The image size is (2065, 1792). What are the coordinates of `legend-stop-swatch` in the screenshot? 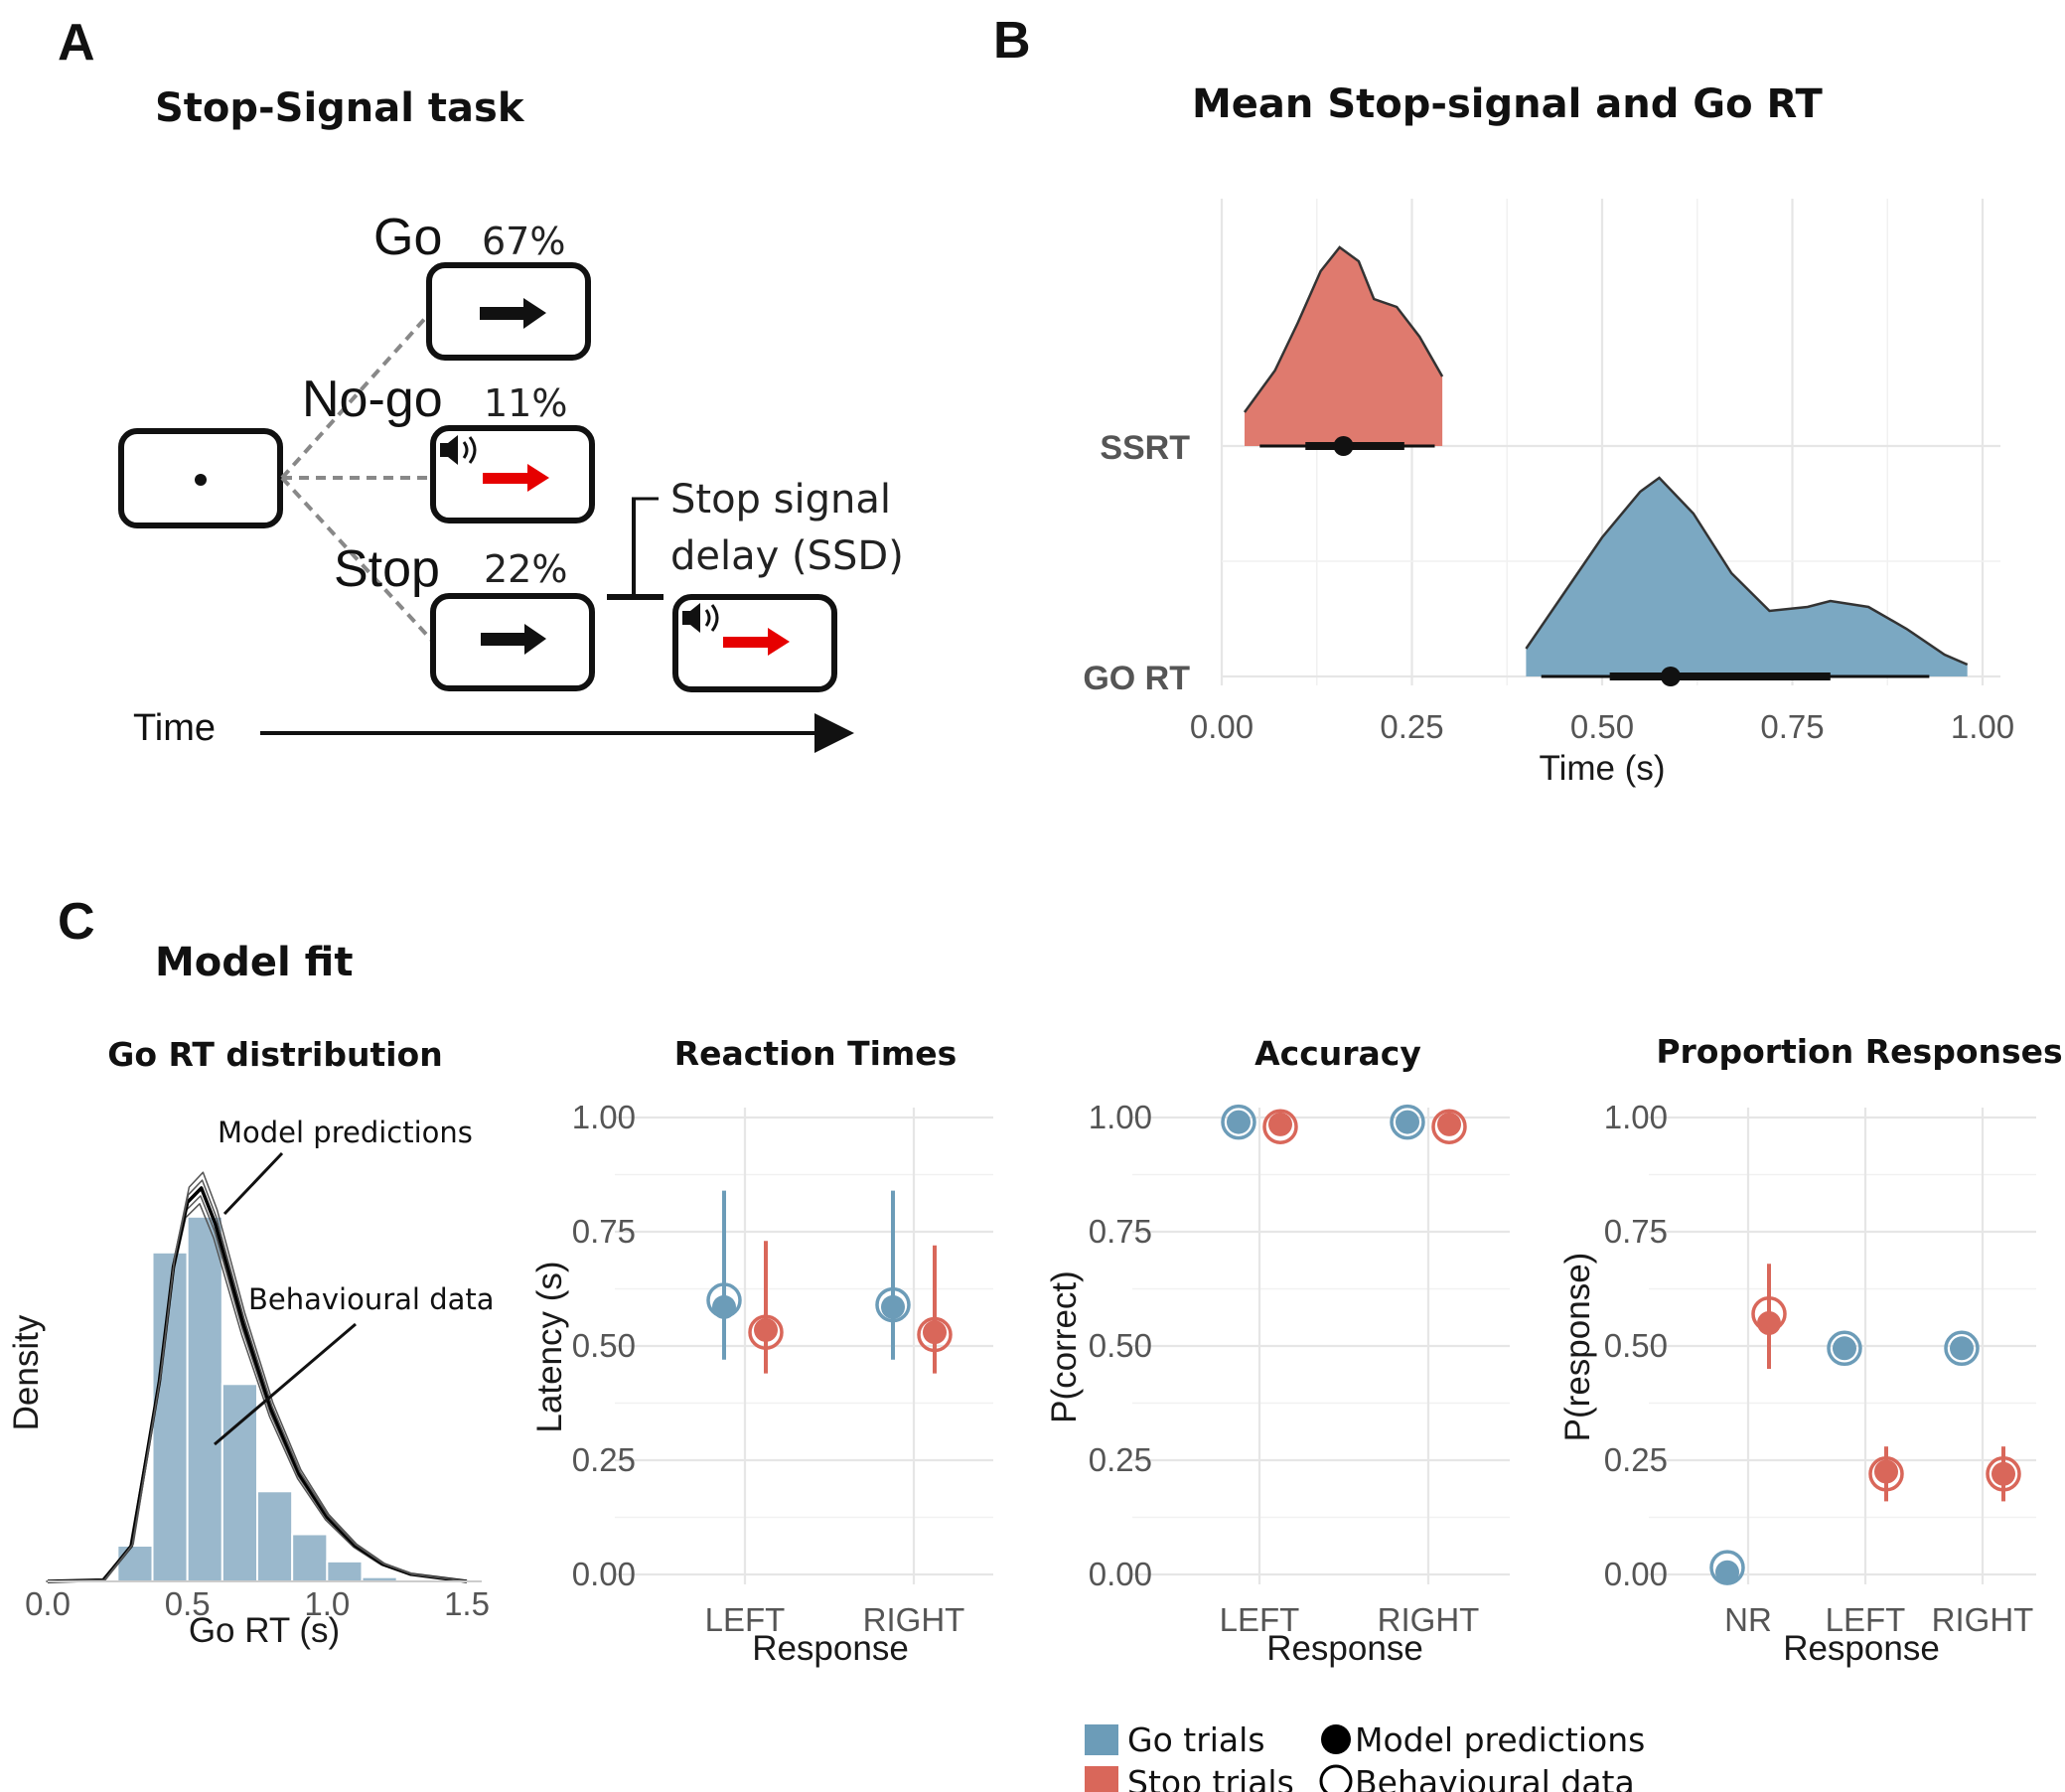 It's located at (1101, 1779).